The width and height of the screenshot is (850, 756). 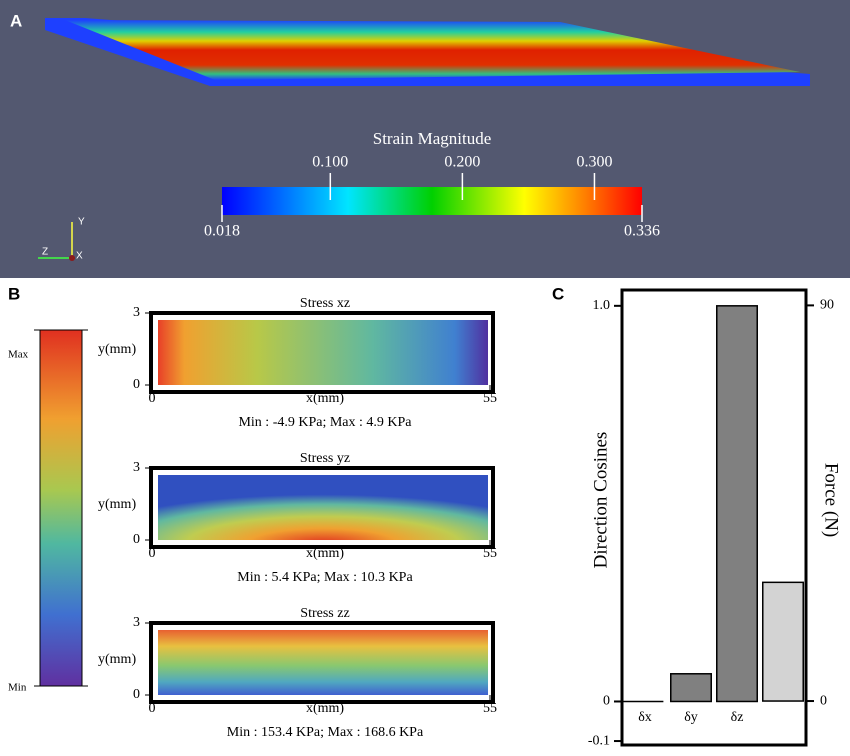 What do you see at coordinates (325, 732) in the screenshot?
I see `caption: Min : 153.4 KPa; Max : 168.6 KPa` at bounding box center [325, 732].